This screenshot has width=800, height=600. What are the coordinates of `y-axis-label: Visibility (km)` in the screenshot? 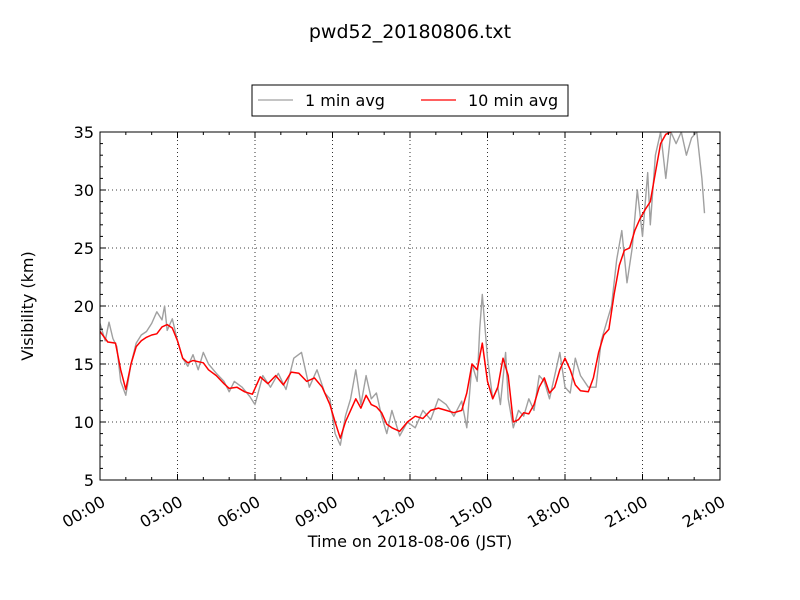 It's located at (27, 305).